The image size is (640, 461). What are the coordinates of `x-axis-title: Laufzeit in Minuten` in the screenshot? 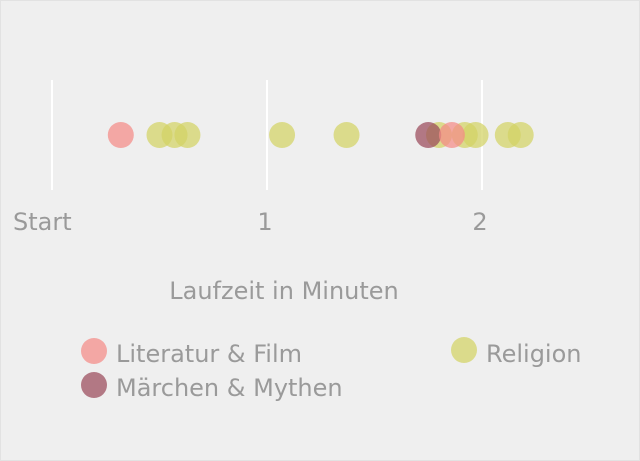 It's located at (284, 291).